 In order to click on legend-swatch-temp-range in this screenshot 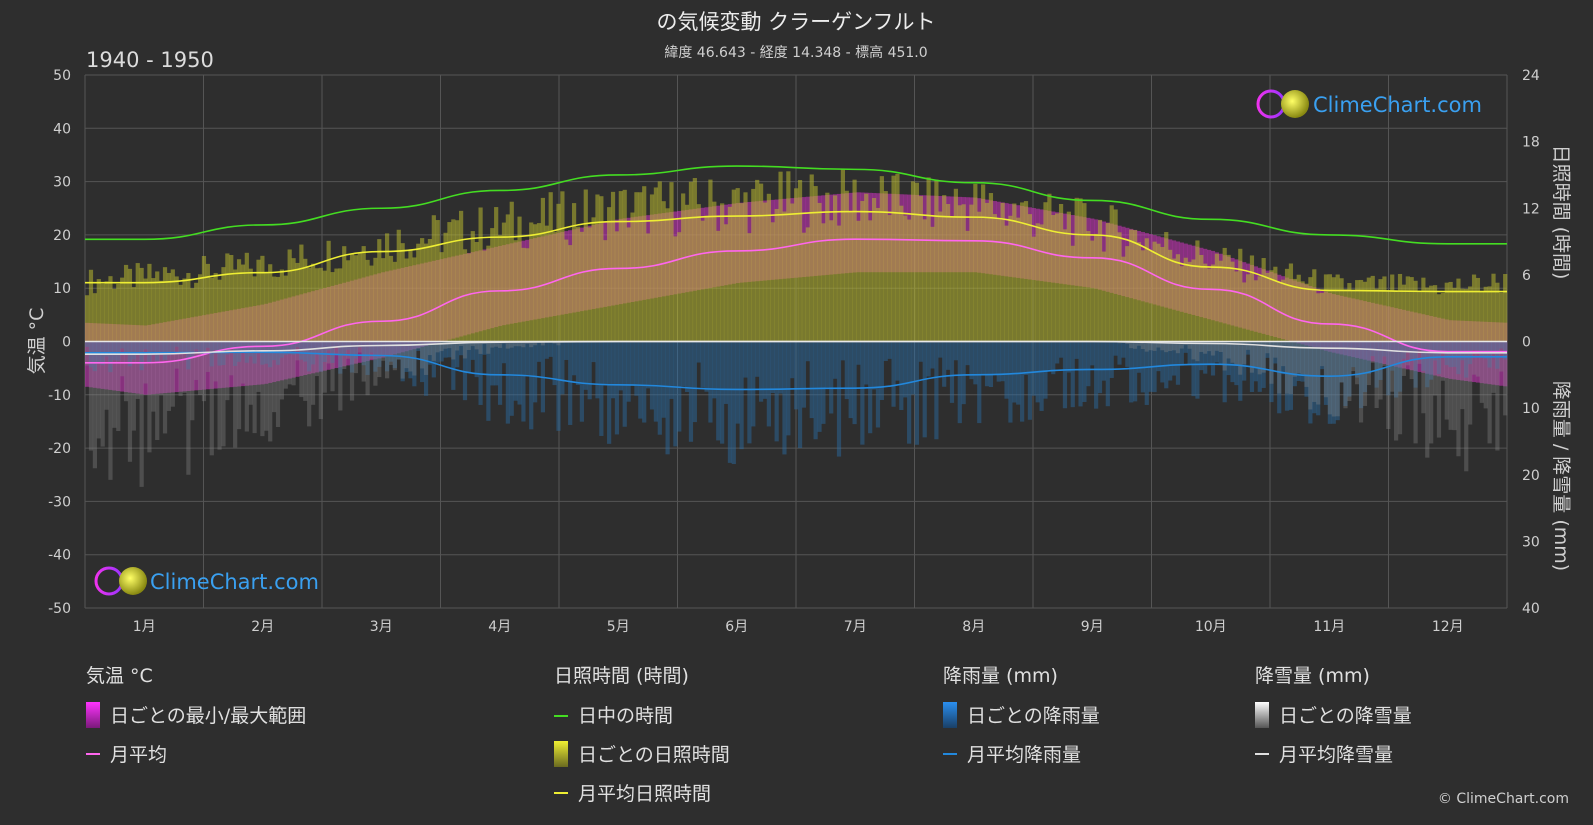, I will do `click(93, 715)`.